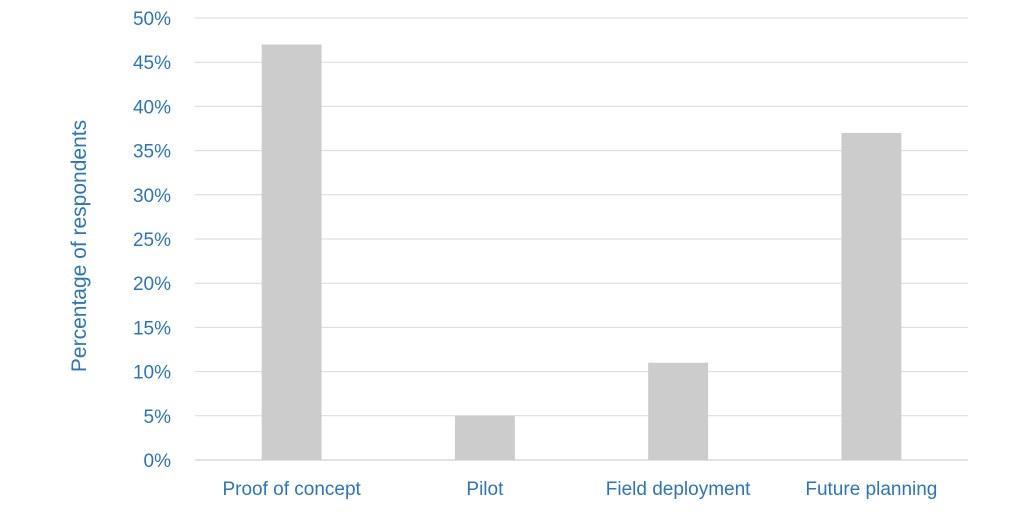 The image size is (1024, 512). What do you see at coordinates (152, 373) in the screenshot?
I see `y-tick-label: 10%` at bounding box center [152, 373].